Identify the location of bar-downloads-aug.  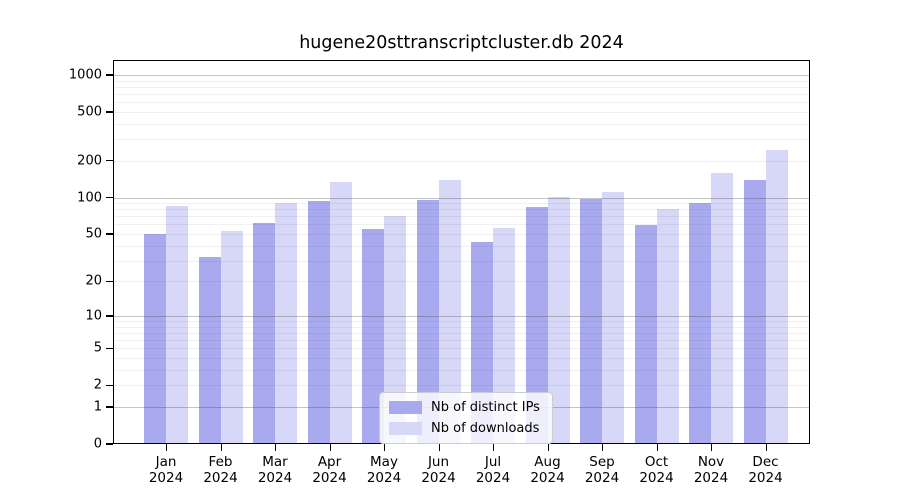
(558, 320).